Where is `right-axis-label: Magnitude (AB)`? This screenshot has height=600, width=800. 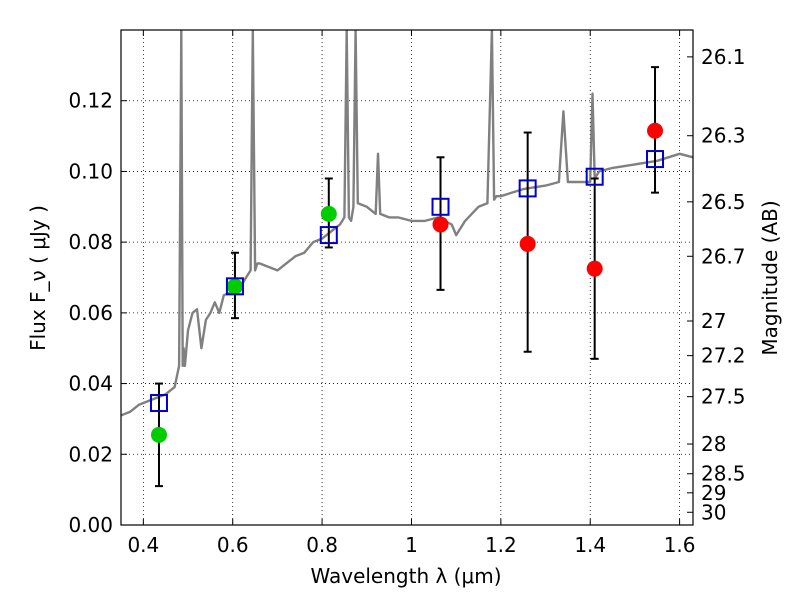 right-axis-label: Magnitude (AB) is located at coordinates (770, 277).